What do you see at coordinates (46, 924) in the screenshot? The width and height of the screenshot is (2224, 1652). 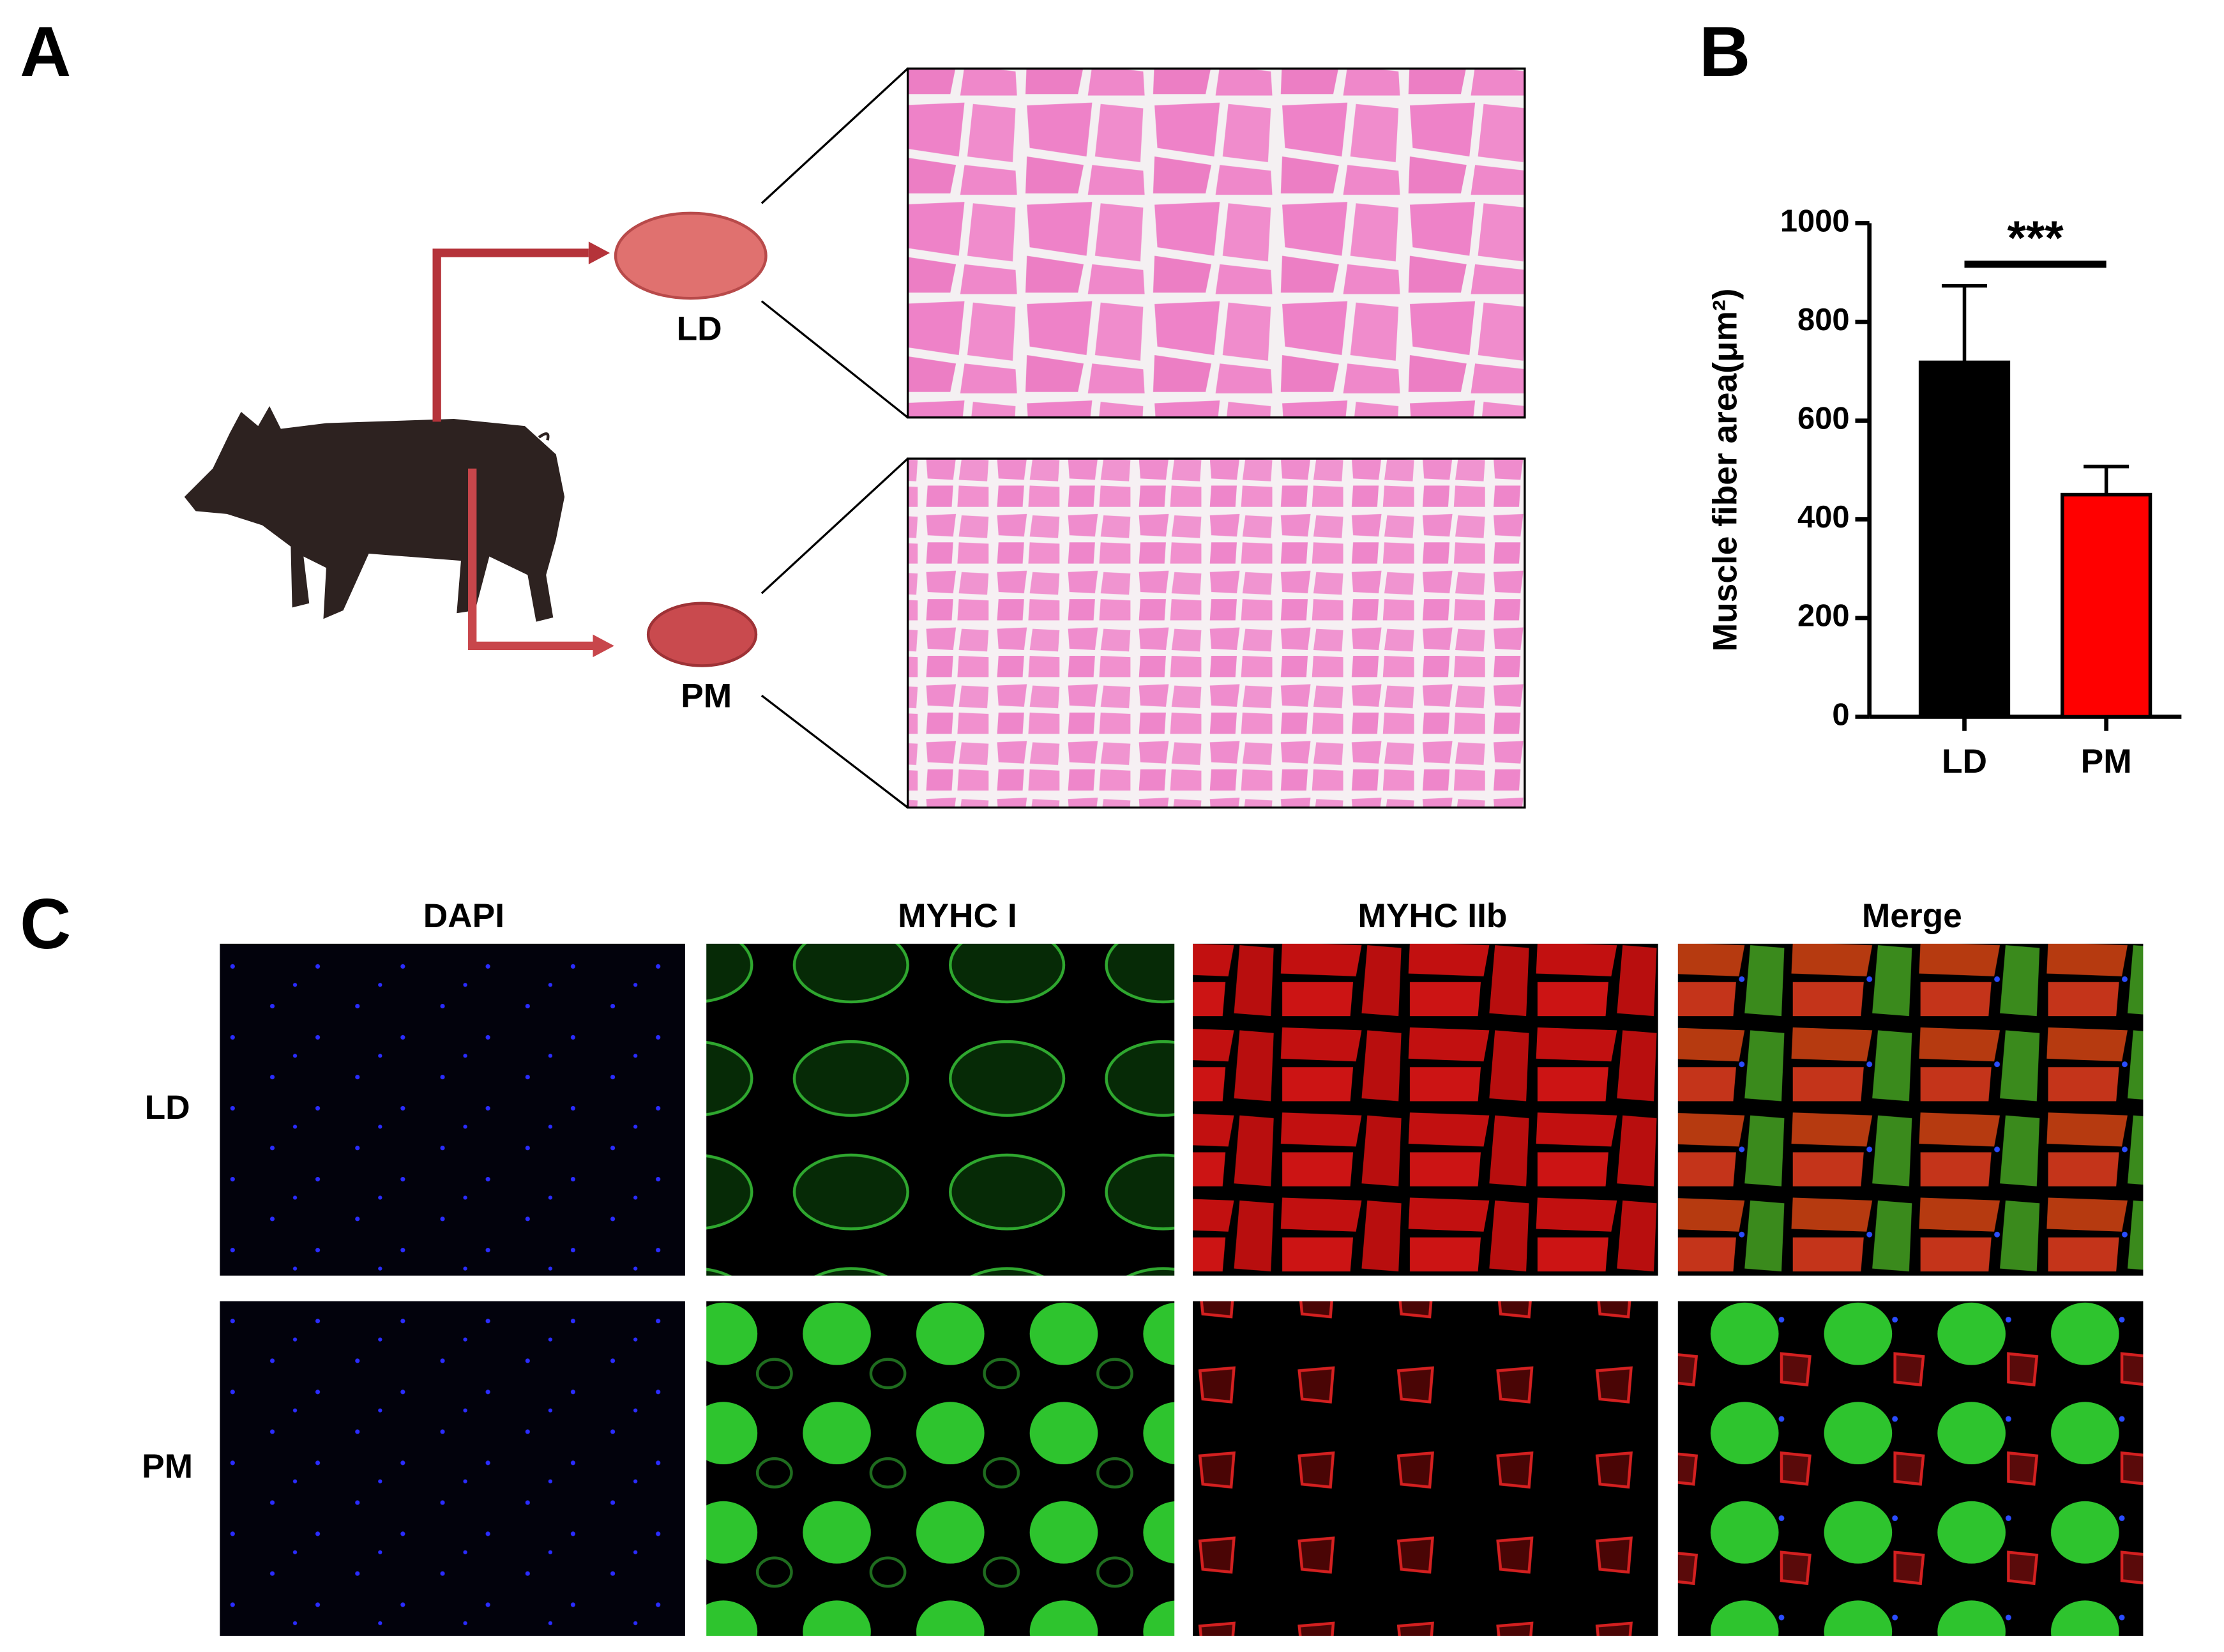 I see `panel-label: C` at bounding box center [46, 924].